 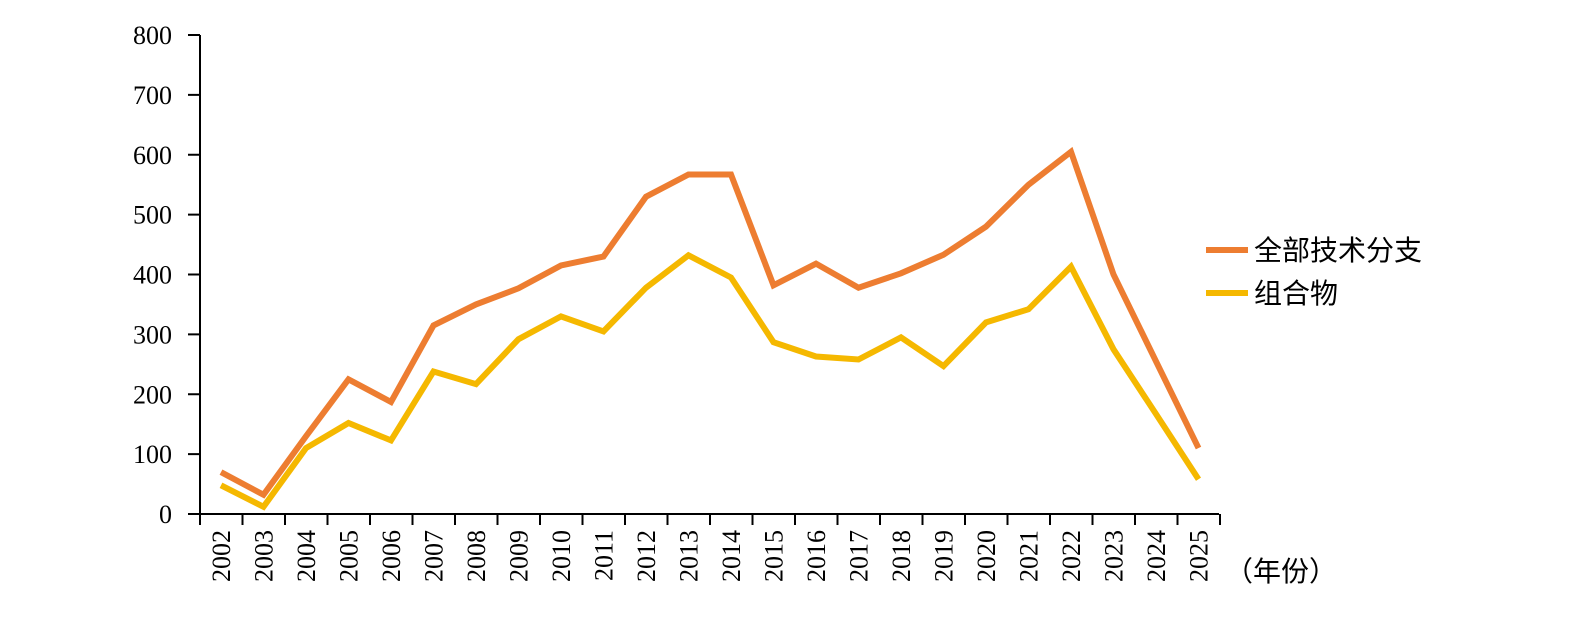 I want to click on x-tick-label: 2023, so click(x=1114, y=556).